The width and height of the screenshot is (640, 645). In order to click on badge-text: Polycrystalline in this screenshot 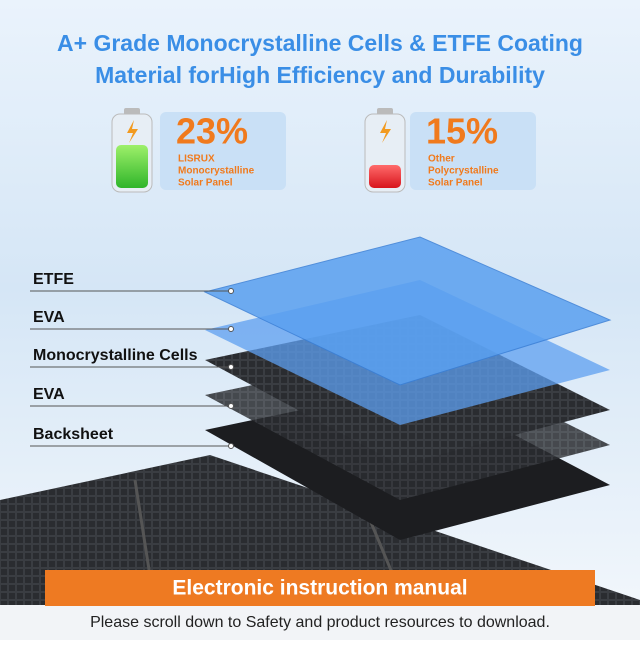, I will do `click(463, 171)`.